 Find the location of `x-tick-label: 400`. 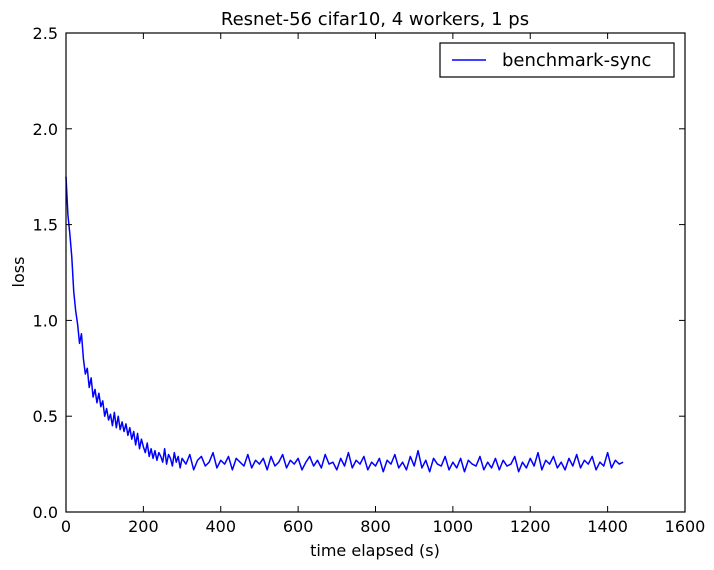

x-tick-label: 400 is located at coordinates (220, 526).